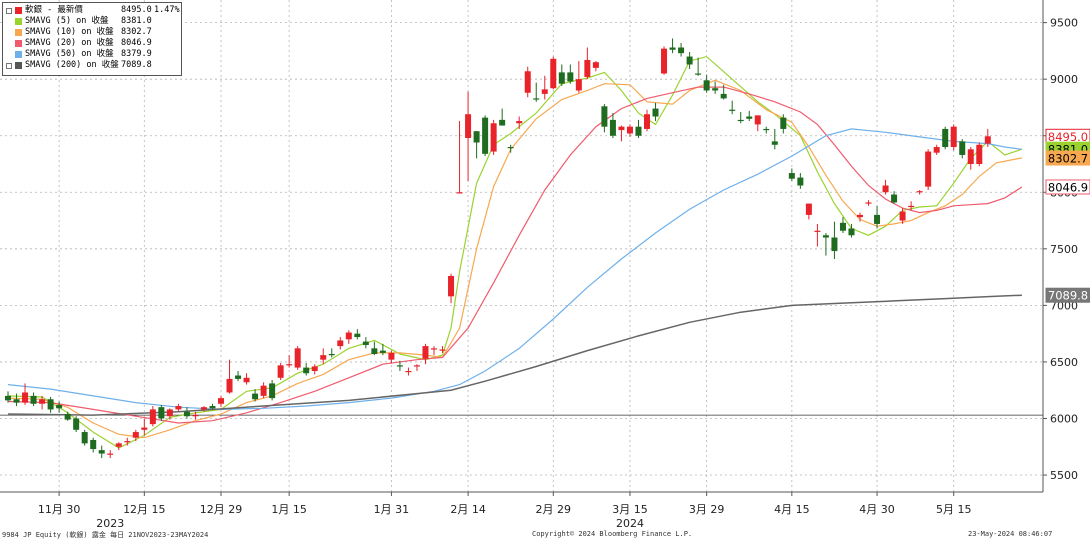  I want to click on year-label: 2023, so click(110, 523).